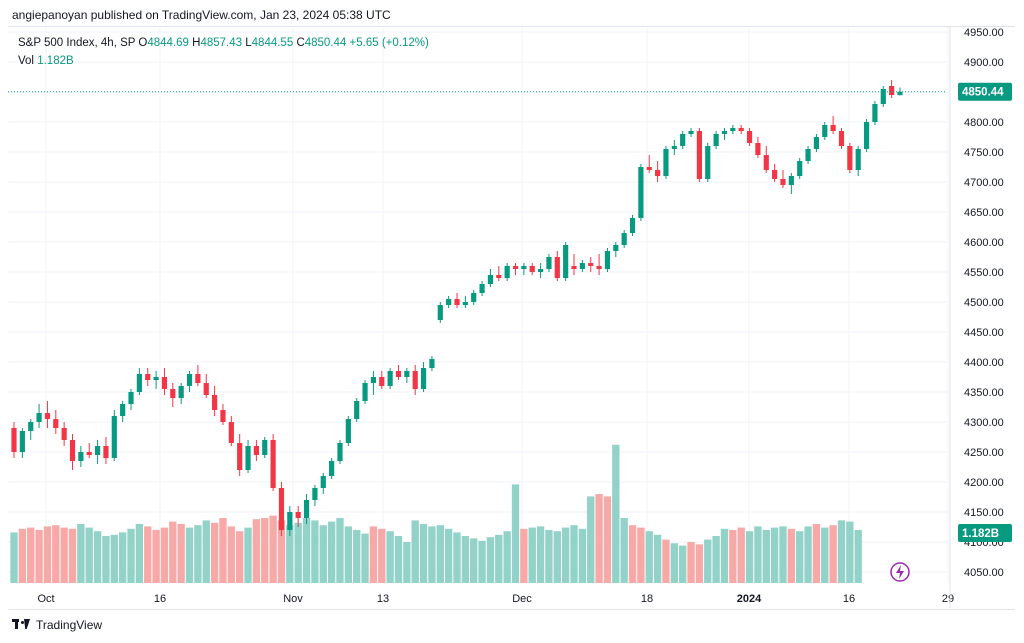 This screenshot has width=1024, height=643. What do you see at coordinates (900, 572) in the screenshot?
I see `lightning-bolt-icon` at bounding box center [900, 572].